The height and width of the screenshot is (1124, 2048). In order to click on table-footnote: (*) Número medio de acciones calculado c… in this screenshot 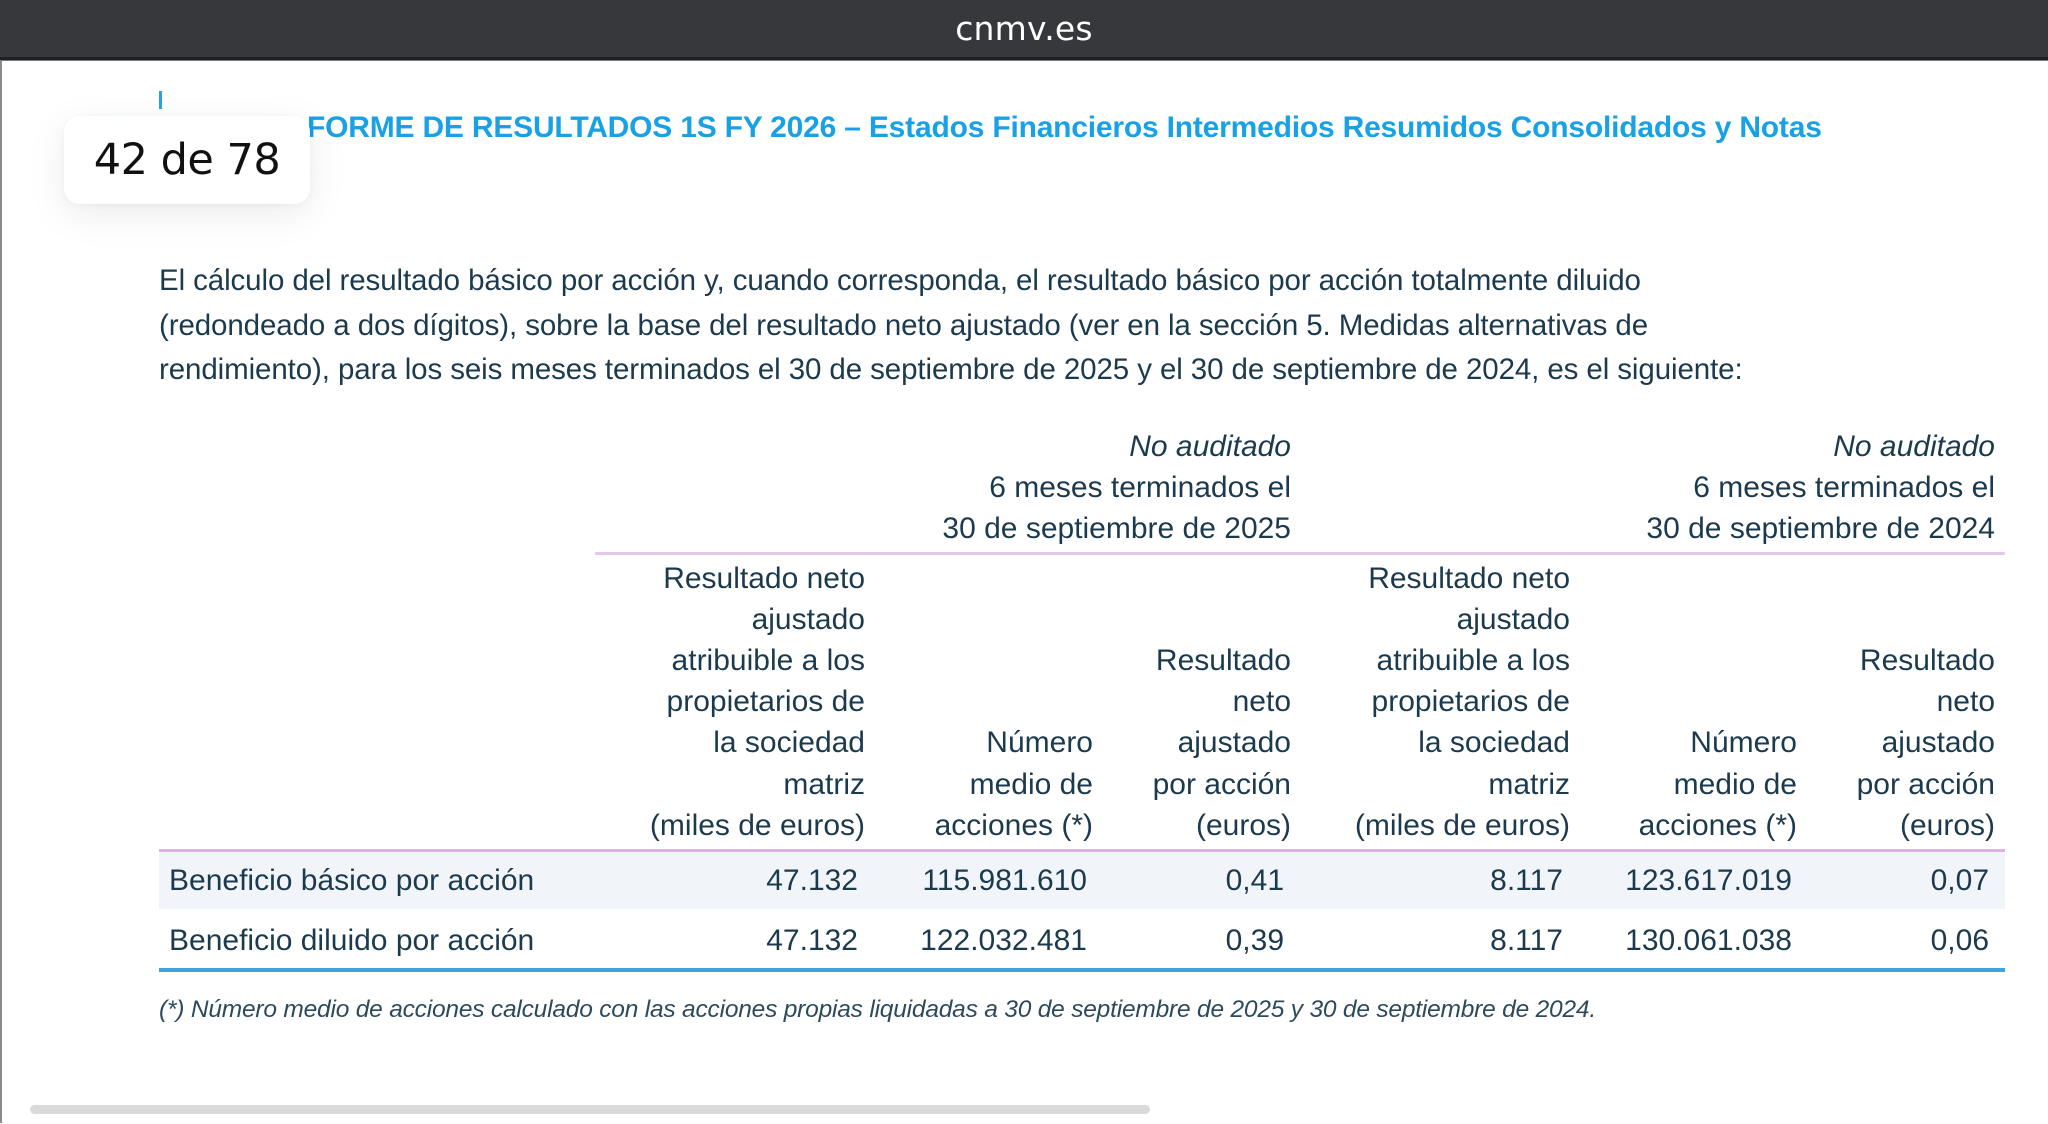, I will do `click(877, 1009)`.